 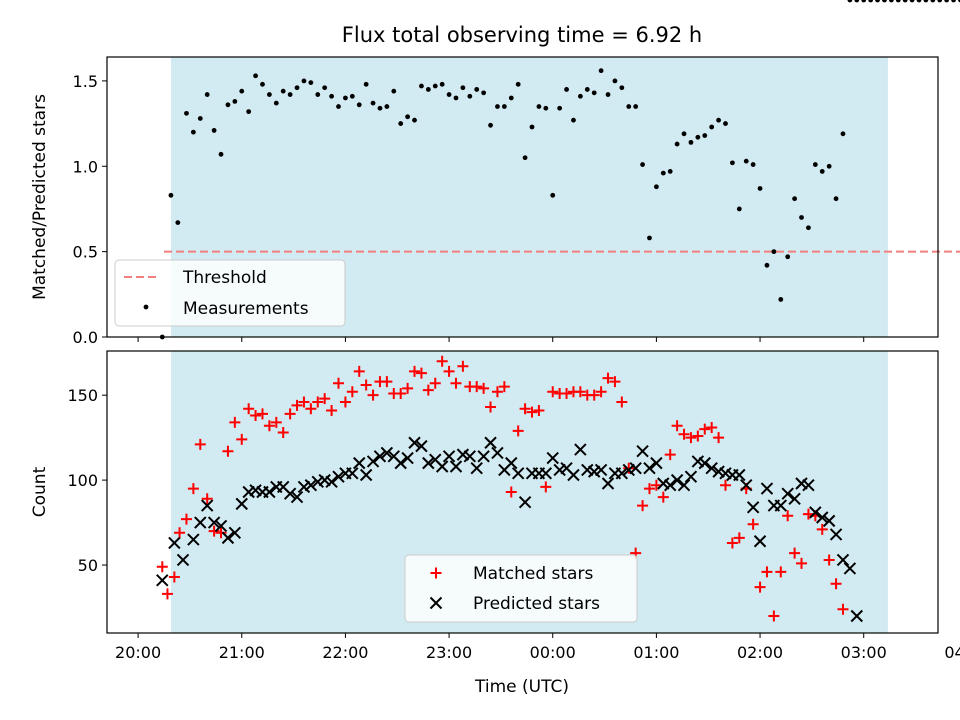 I want to click on x-tick-label: 20:00, so click(x=138, y=652).